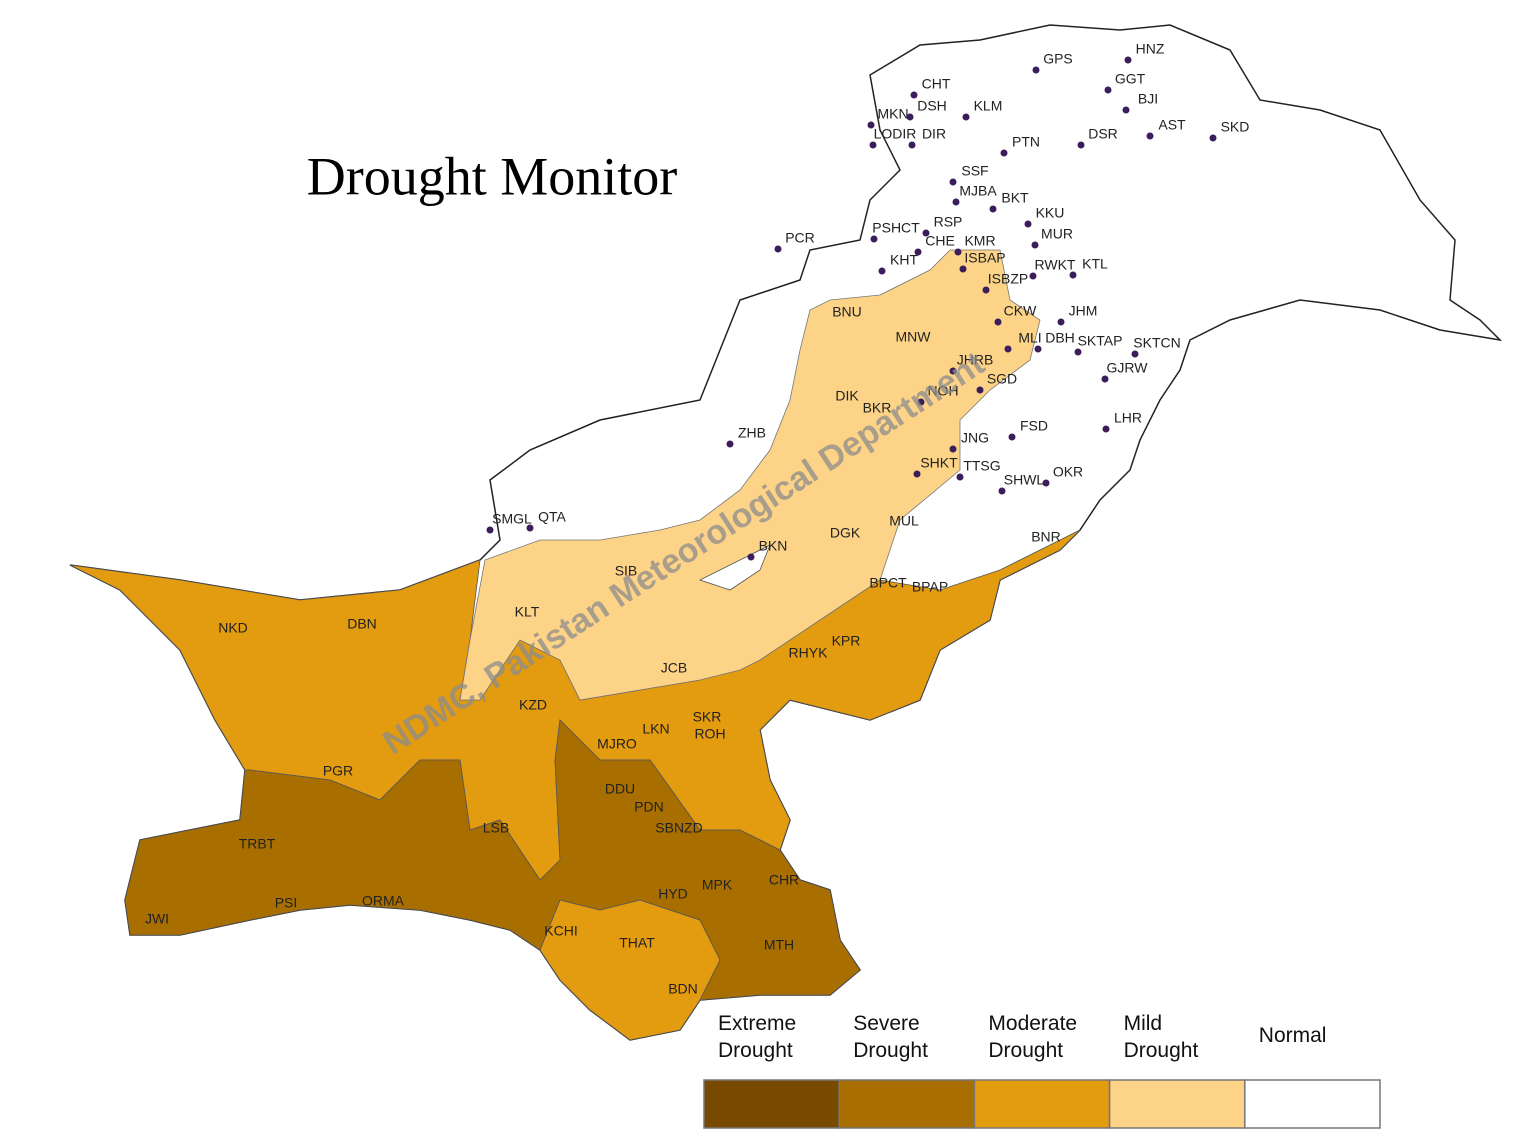 This screenshot has width=1526, height=1135. What do you see at coordinates (492, 176) in the screenshot?
I see `map-title: Drought Monitor` at bounding box center [492, 176].